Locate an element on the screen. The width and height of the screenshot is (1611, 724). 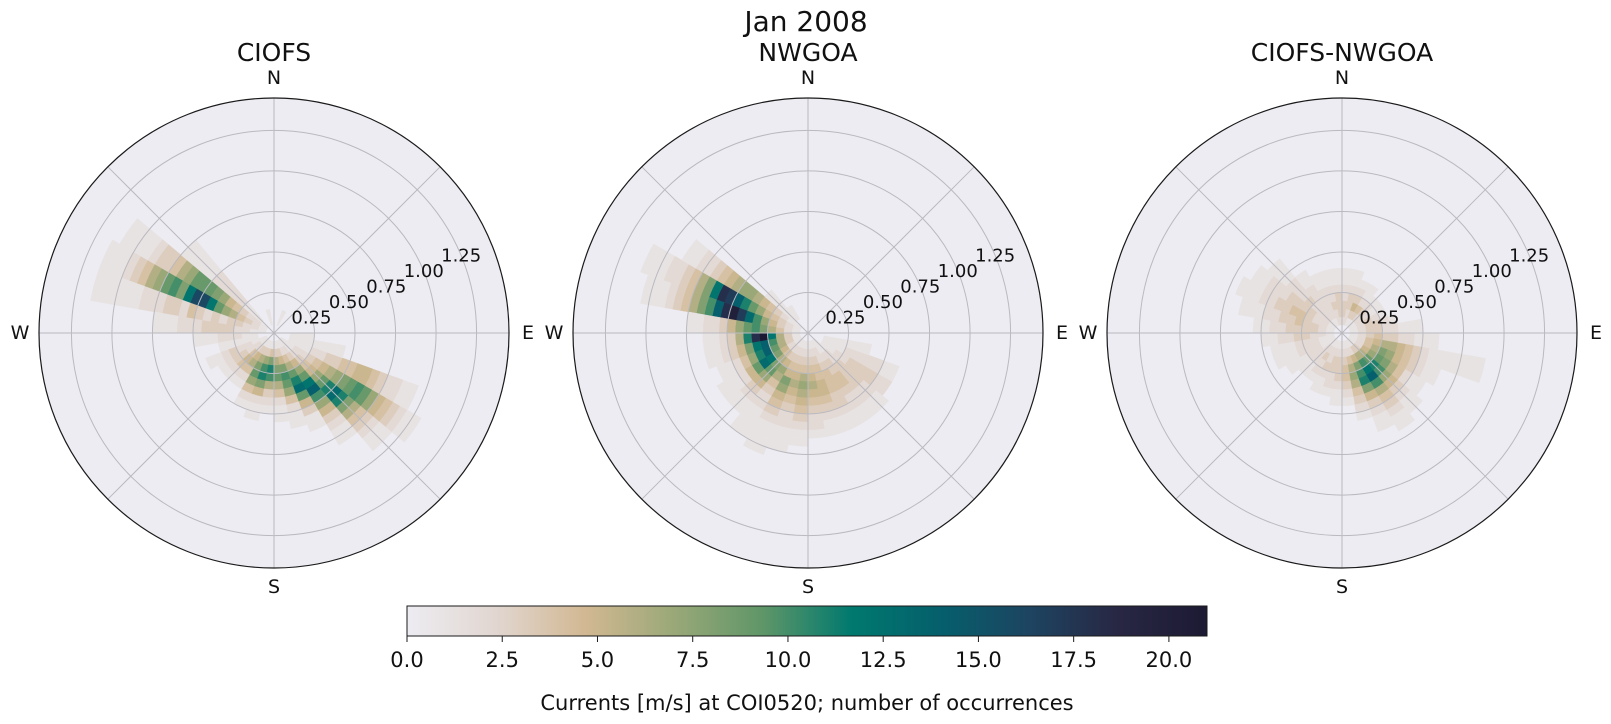
panel-title-nwgoa: NWGOA is located at coordinates (807, 52).